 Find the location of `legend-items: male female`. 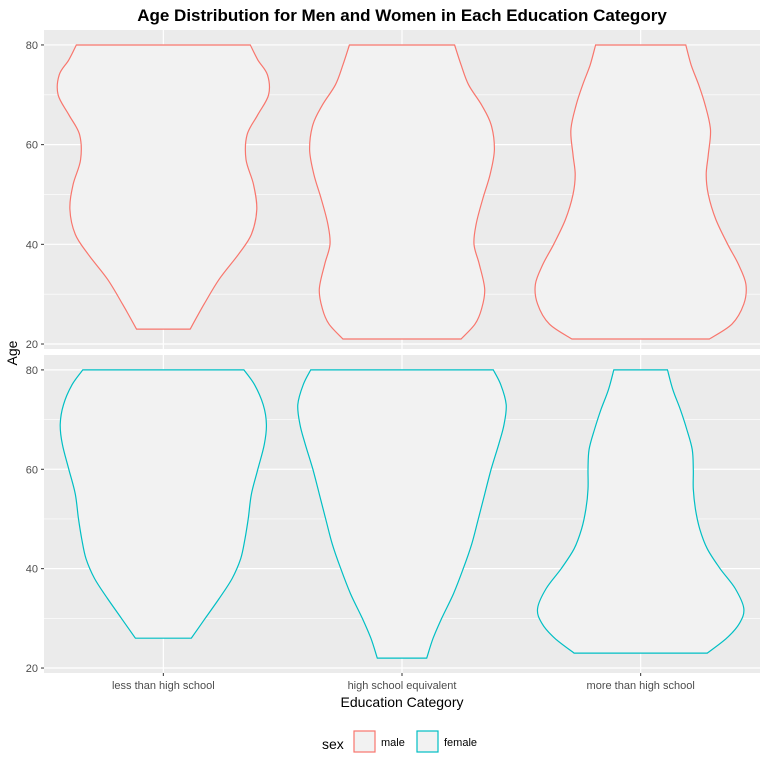

legend-items: male female is located at coordinates (415, 741).